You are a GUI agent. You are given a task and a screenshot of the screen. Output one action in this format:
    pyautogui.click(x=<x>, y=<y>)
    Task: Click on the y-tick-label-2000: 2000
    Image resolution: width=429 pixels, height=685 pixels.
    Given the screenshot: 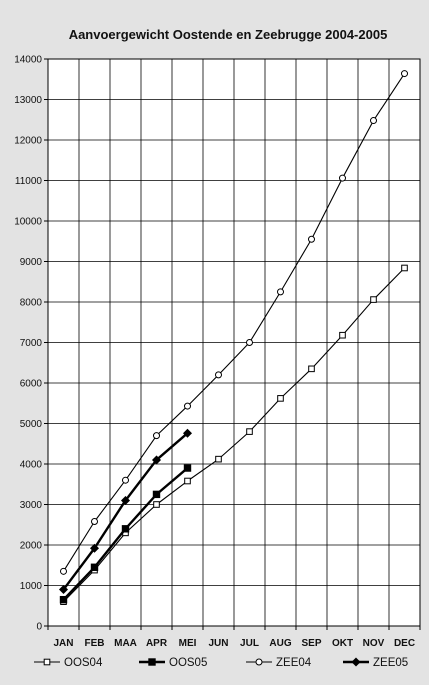 What is the action you would take?
    pyautogui.click(x=31, y=546)
    